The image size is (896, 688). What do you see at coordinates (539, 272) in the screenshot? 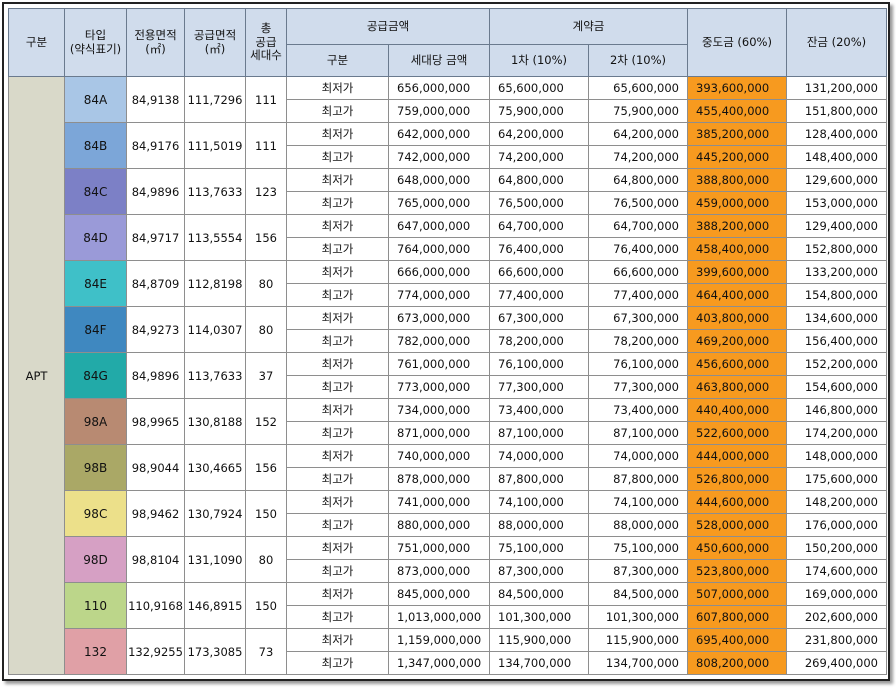
I see `deposit-1-cell: 66,600,000` at bounding box center [539, 272].